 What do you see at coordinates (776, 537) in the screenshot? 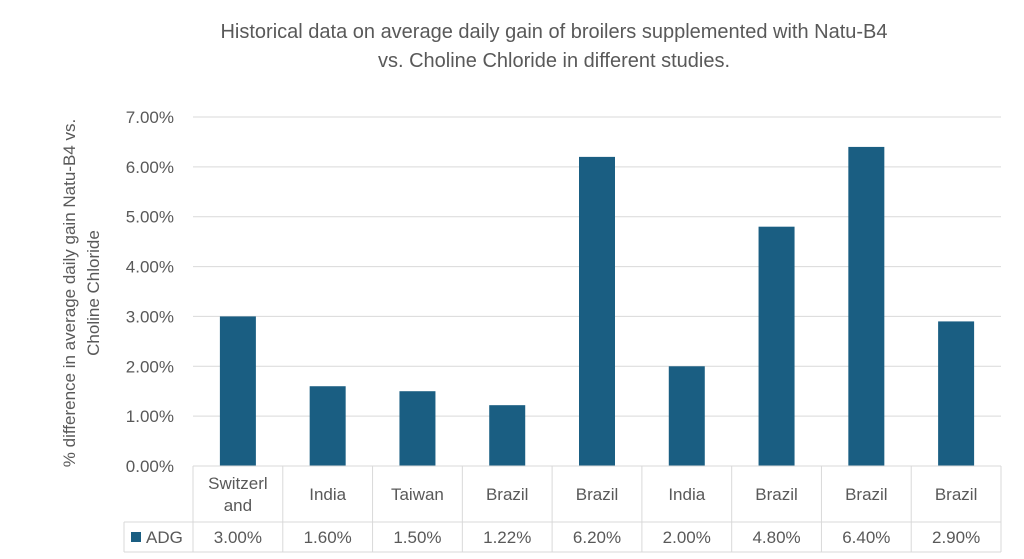
I see `data-label: 4.80%` at bounding box center [776, 537].